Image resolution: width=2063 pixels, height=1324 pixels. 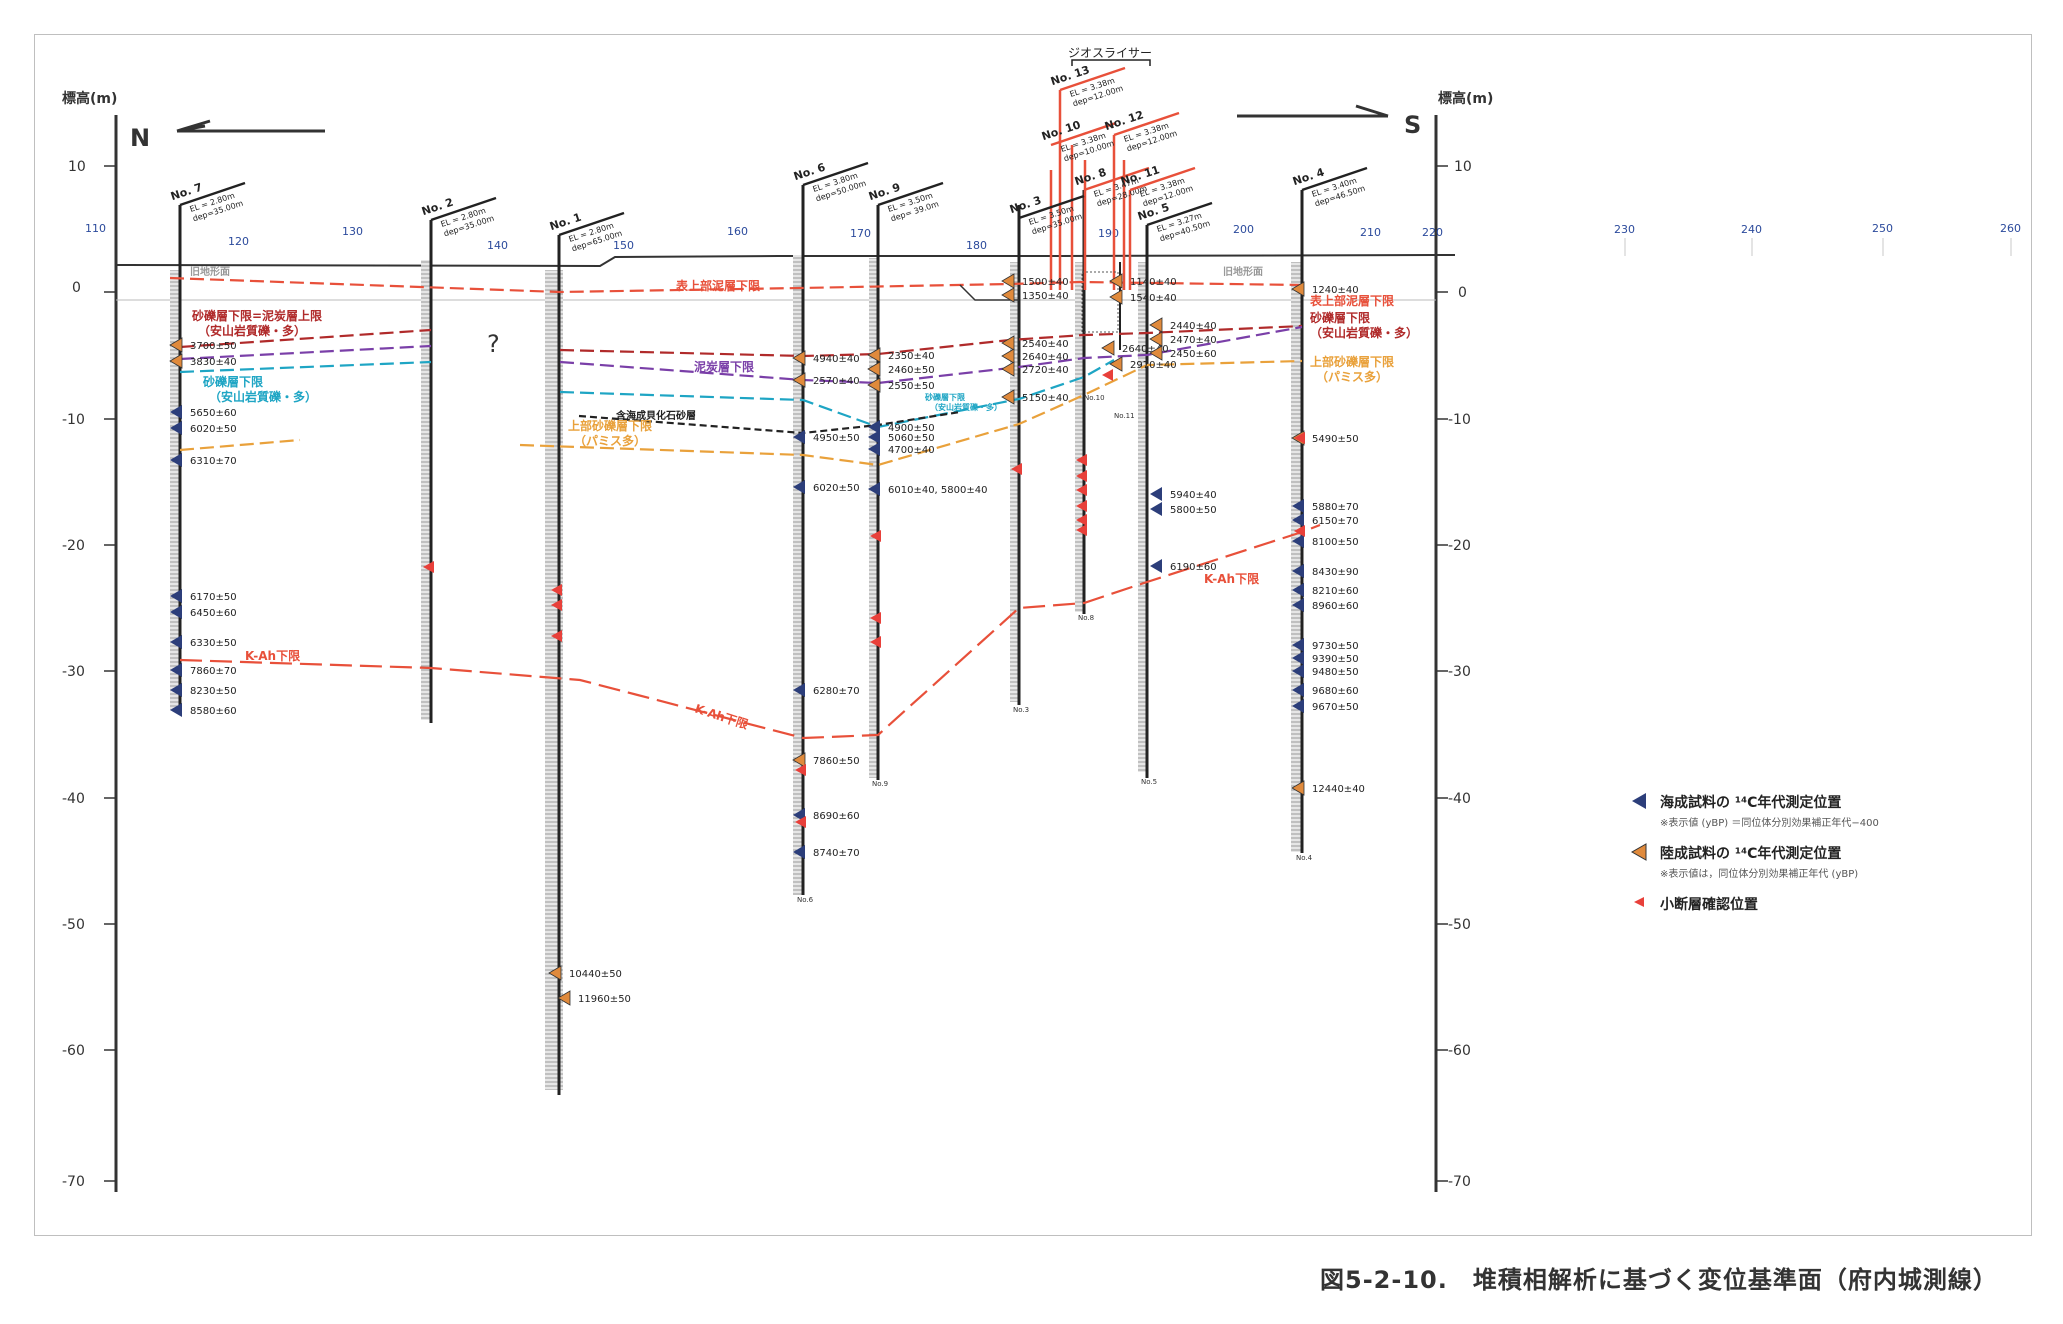 What do you see at coordinates (1193, 567) in the screenshot?
I see `date-label: 6190±60` at bounding box center [1193, 567].